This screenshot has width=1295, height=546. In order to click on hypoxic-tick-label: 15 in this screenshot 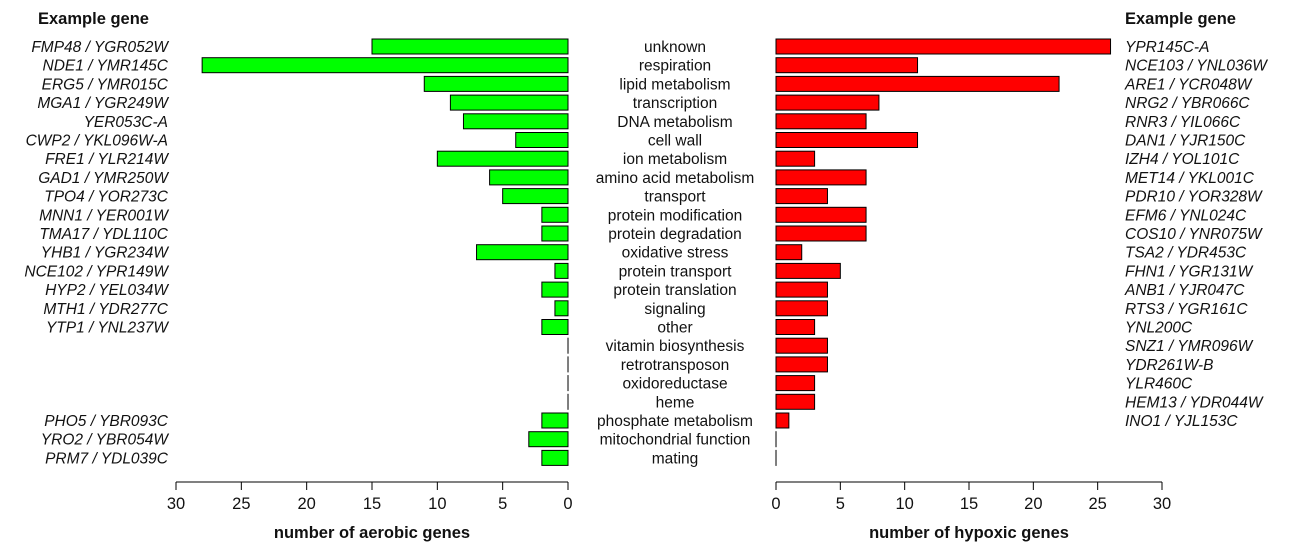, I will do `click(969, 504)`.